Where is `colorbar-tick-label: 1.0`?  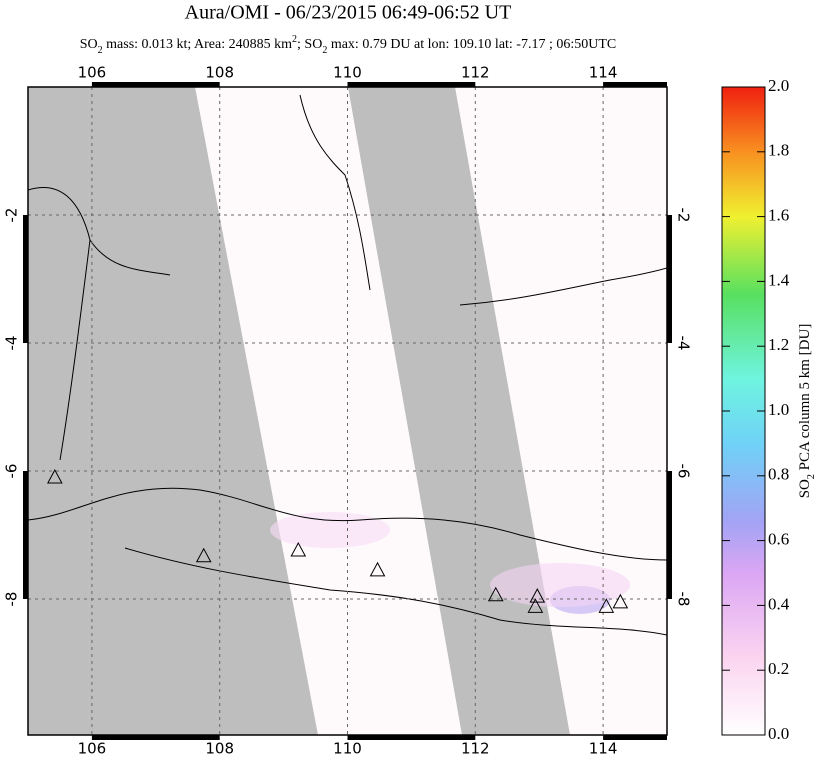 colorbar-tick-label: 1.0 is located at coordinates (778, 409).